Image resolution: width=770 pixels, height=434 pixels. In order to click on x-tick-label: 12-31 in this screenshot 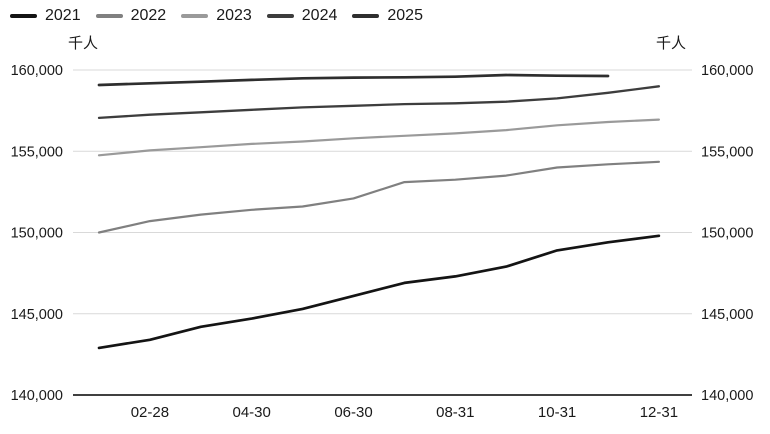, I will do `click(659, 412)`.